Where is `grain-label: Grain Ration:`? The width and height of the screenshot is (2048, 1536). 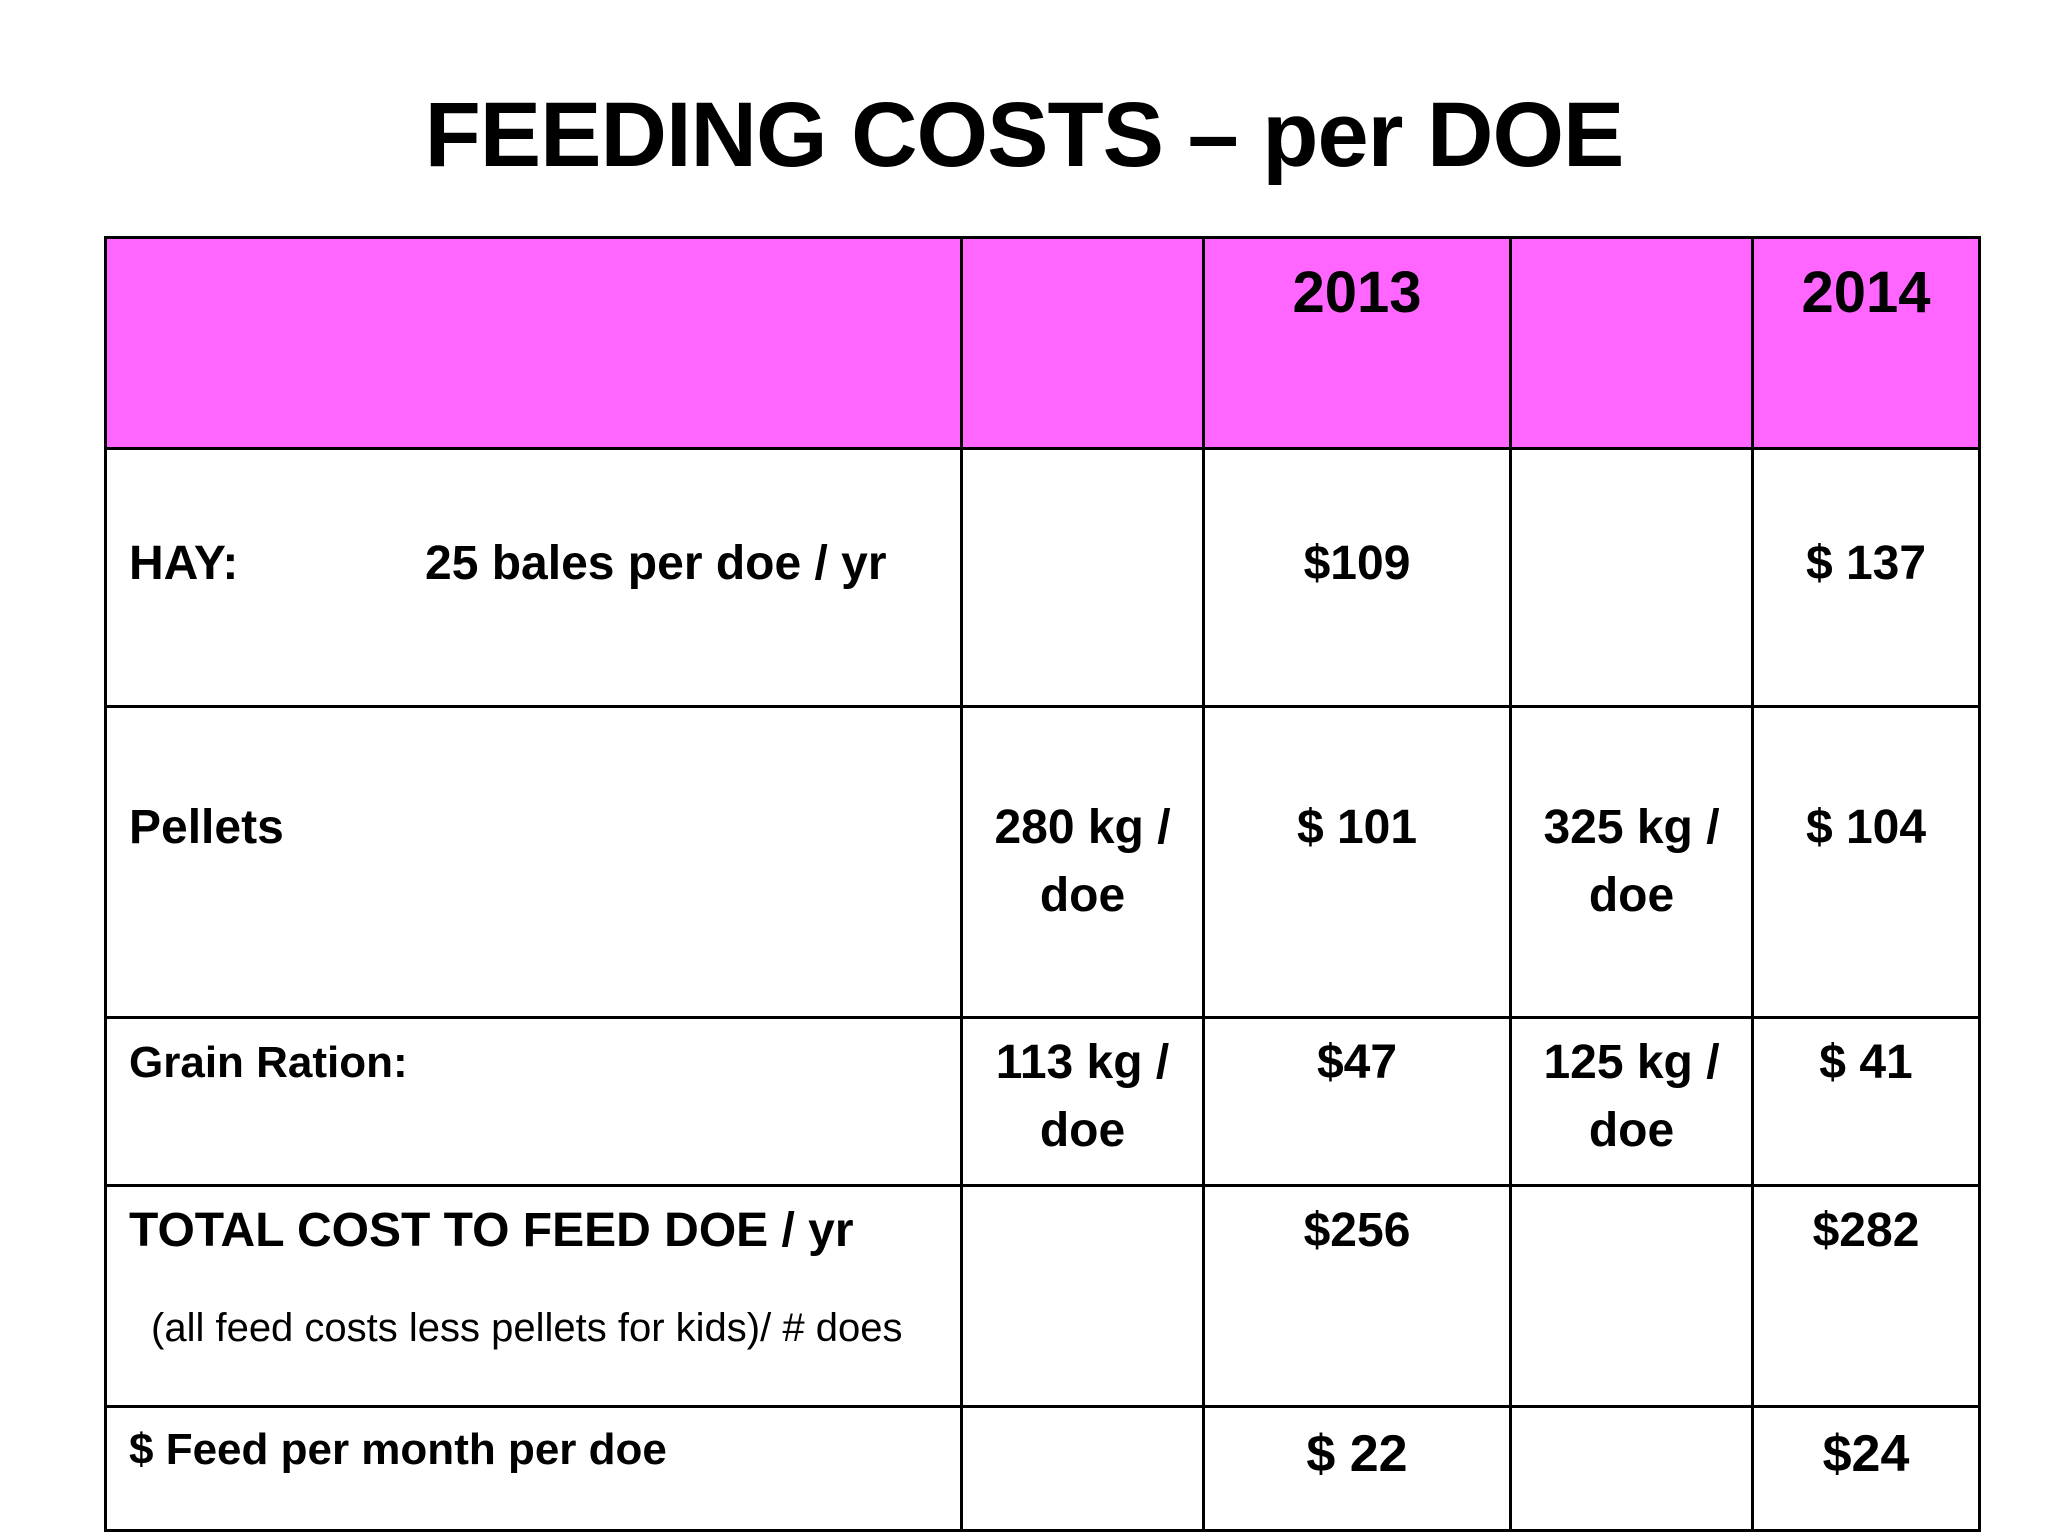
grain-label: Grain Ration: is located at coordinates (533, 1101).